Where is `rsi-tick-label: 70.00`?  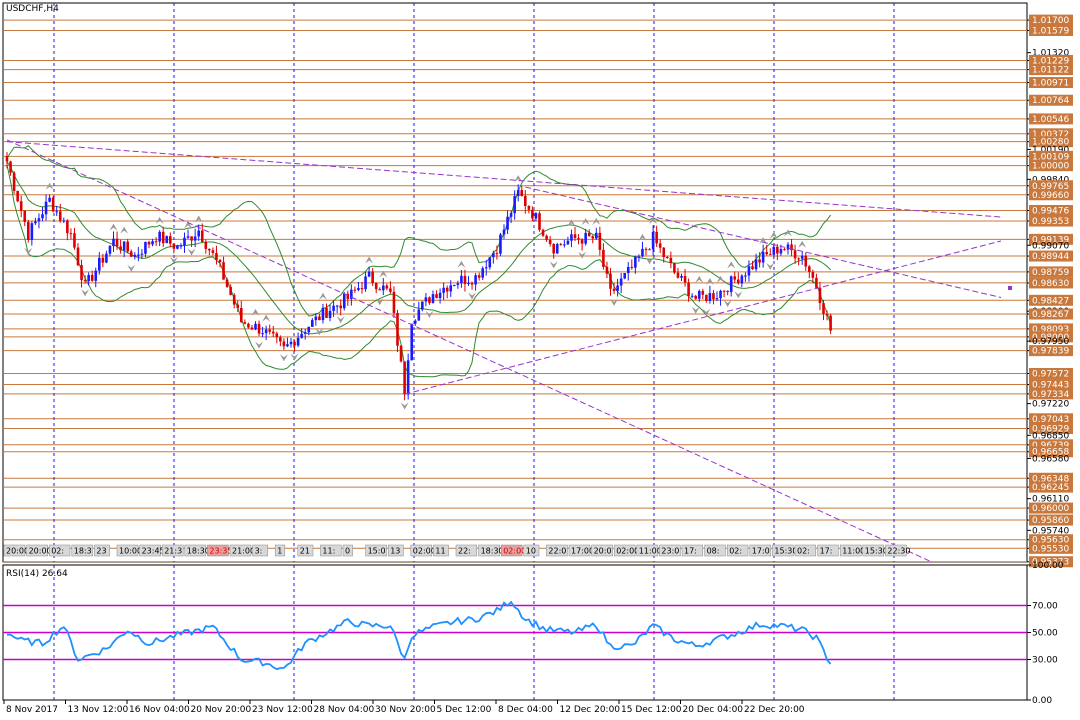
rsi-tick-label: 70.00 is located at coordinates (1045, 607).